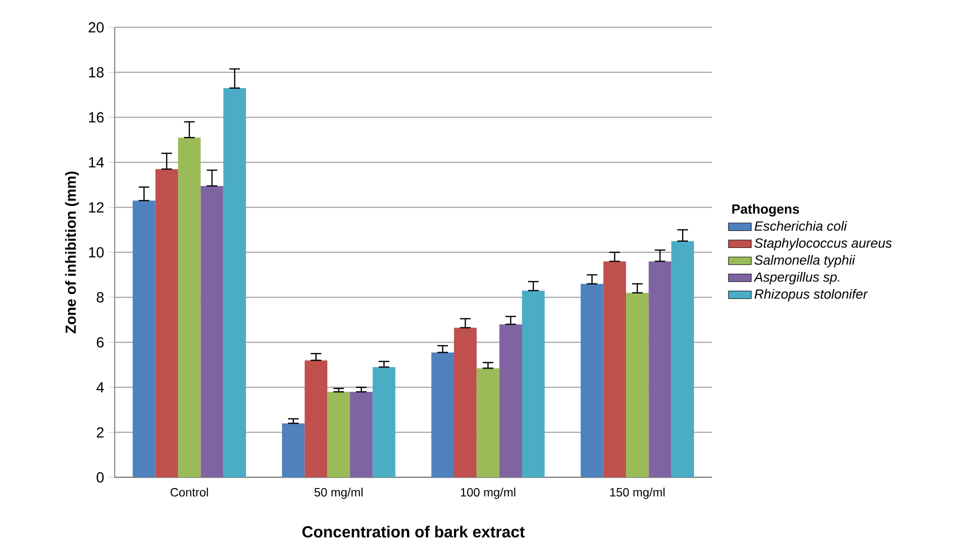 This screenshot has width=955, height=548. I want to click on x-tick-label: Control, so click(189, 492).